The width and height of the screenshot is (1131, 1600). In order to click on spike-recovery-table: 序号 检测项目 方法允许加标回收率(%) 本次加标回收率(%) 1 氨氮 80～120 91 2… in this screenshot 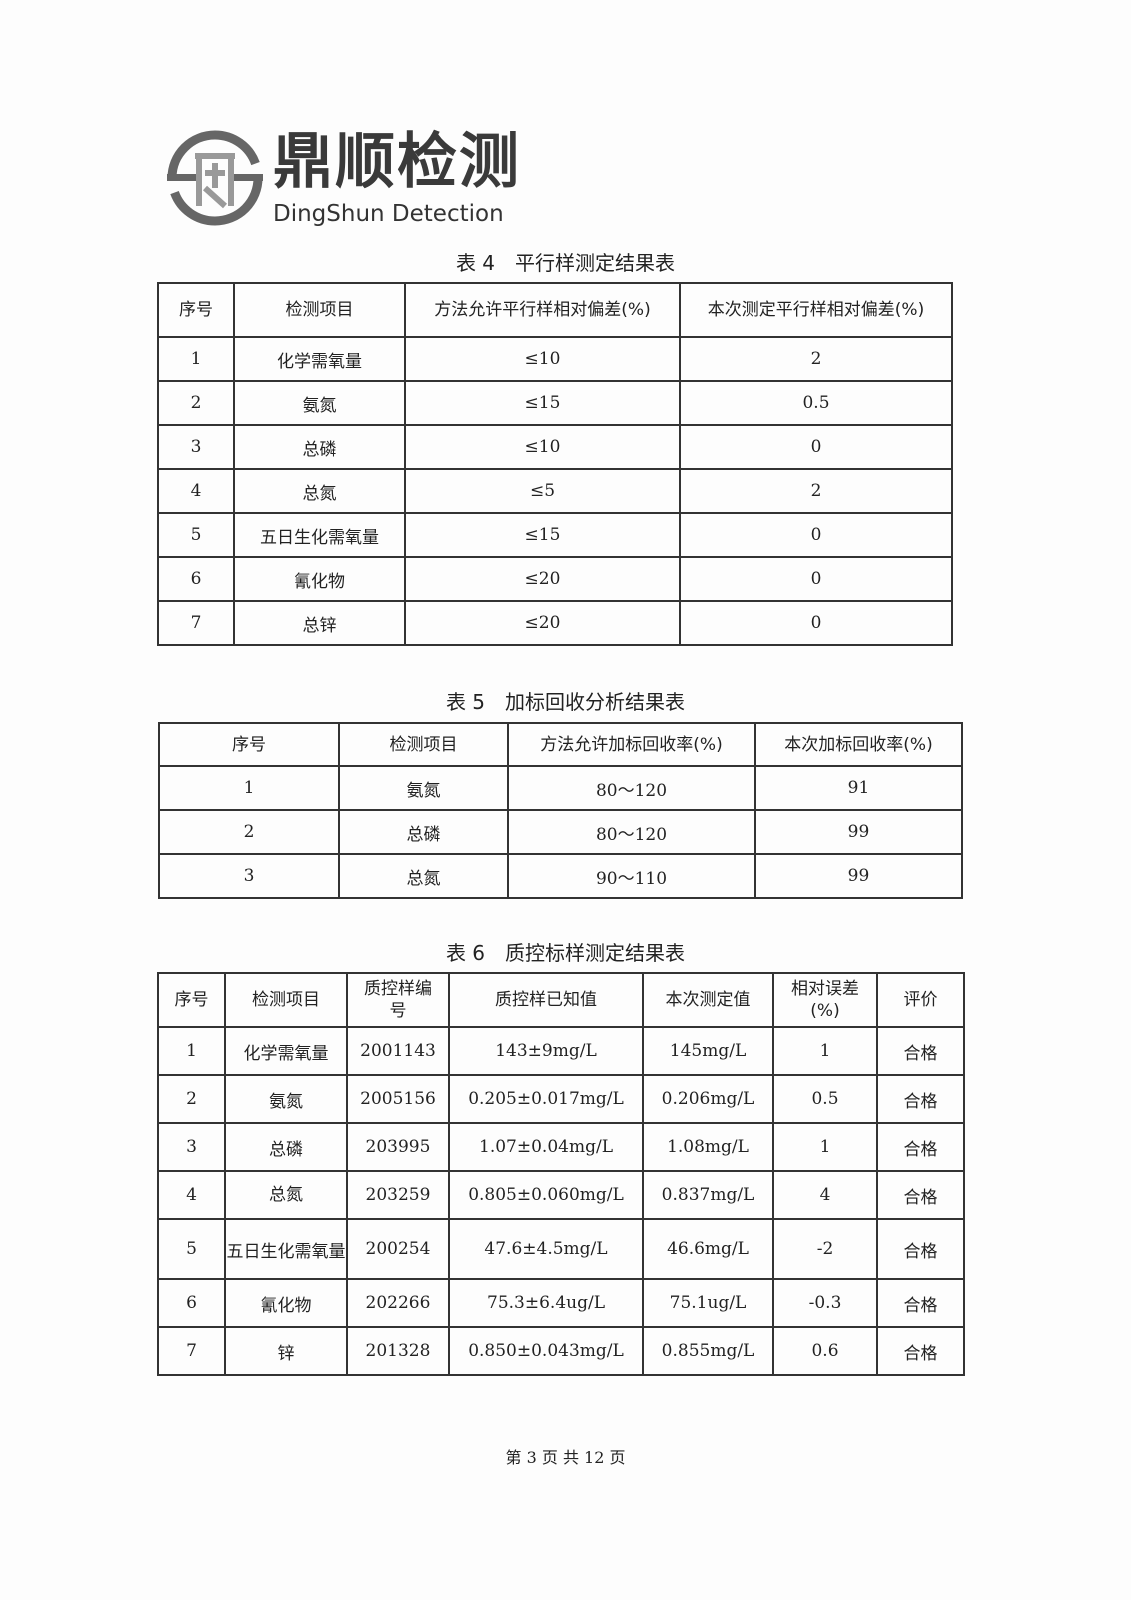, I will do `click(560, 810)`.